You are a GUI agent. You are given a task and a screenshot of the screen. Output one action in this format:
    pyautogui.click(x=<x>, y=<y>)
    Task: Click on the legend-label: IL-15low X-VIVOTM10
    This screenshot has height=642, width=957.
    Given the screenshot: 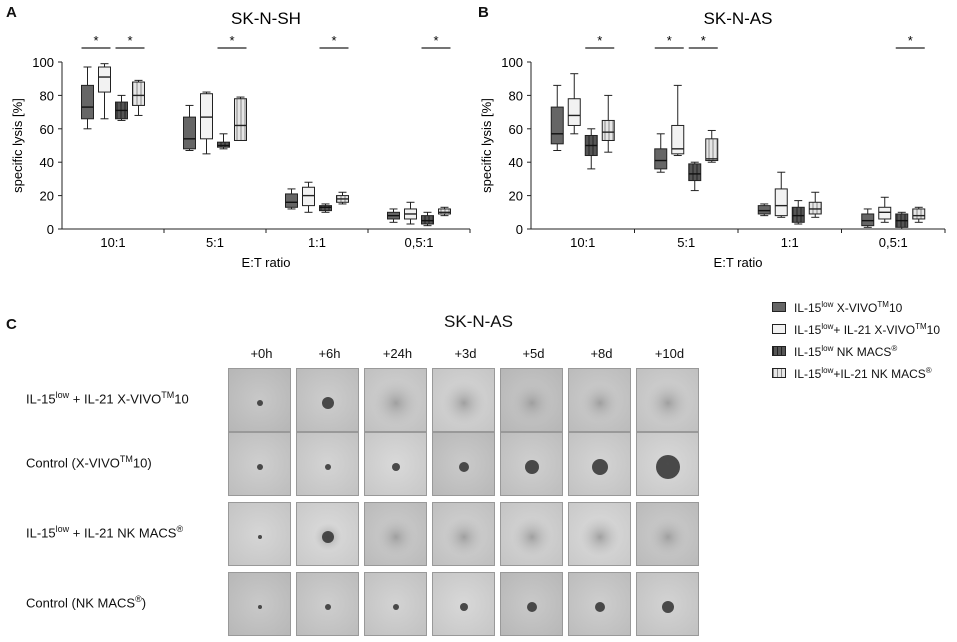 What is the action you would take?
    pyautogui.click(x=848, y=307)
    